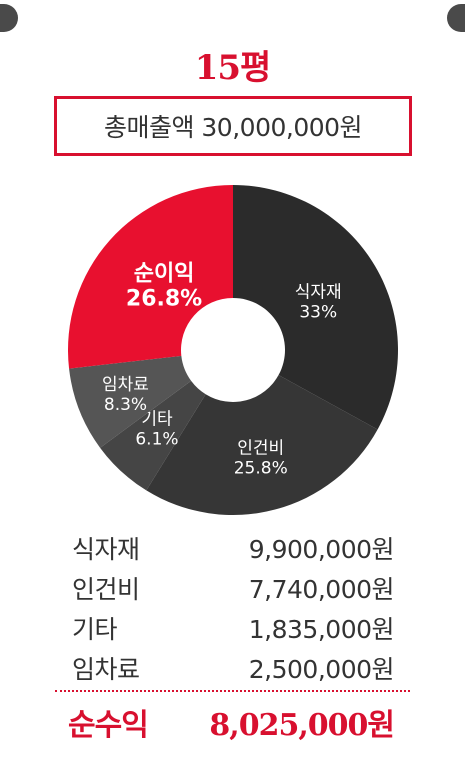 The width and height of the screenshot is (465, 780). What do you see at coordinates (106, 589) in the screenshot?
I see `expense-label: 인건비` at bounding box center [106, 589].